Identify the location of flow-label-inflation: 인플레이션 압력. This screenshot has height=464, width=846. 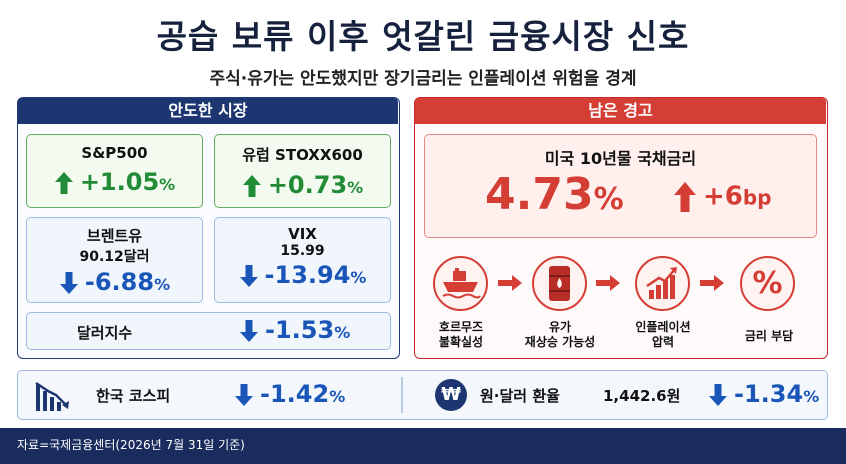
(663, 334).